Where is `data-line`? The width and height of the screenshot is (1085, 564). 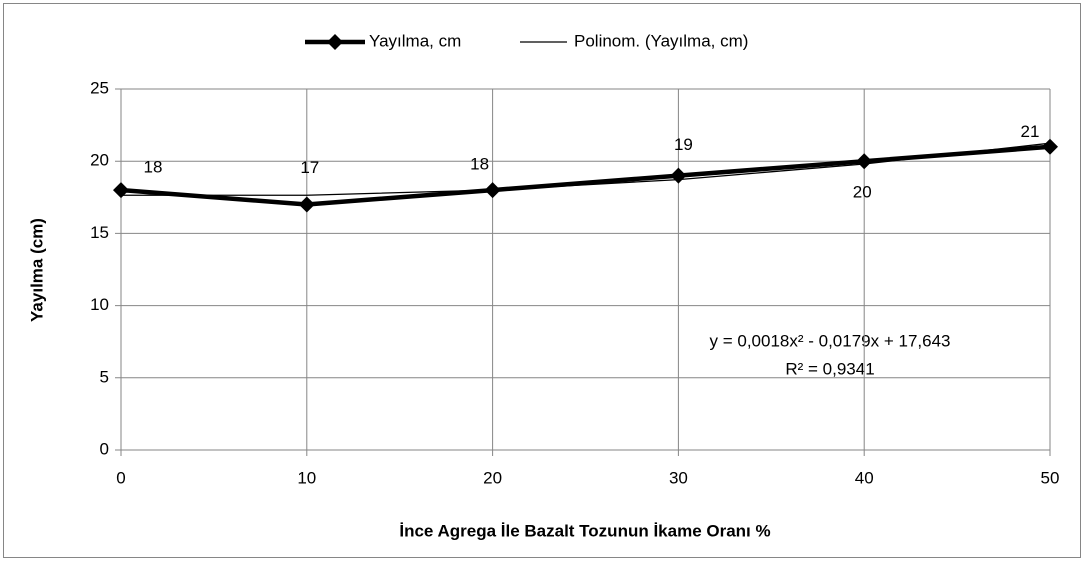 data-line is located at coordinates (585, 175).